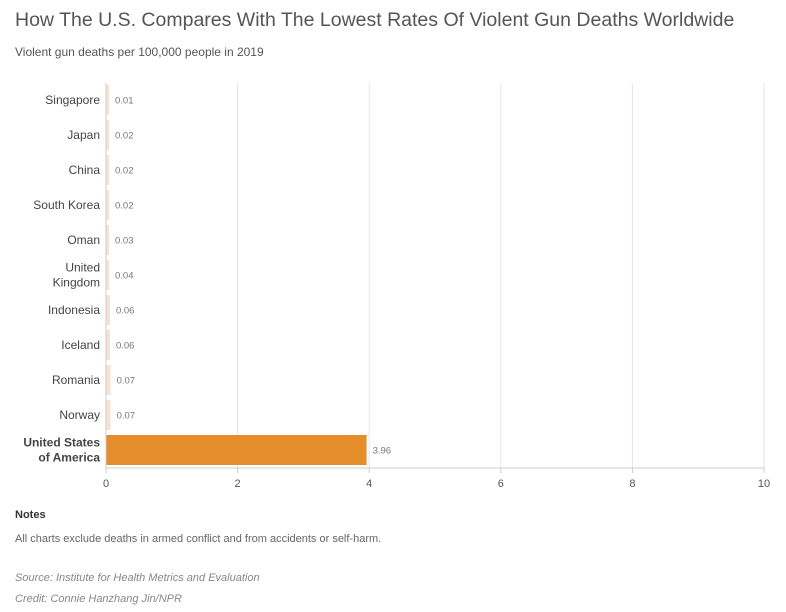 Image resolution: width=786 pixels, height=612 pixels. What do you see at coordinates (124, 101) in the screenshot?
I see `value-label-0: 0.01` at bounding box center [124, 101].